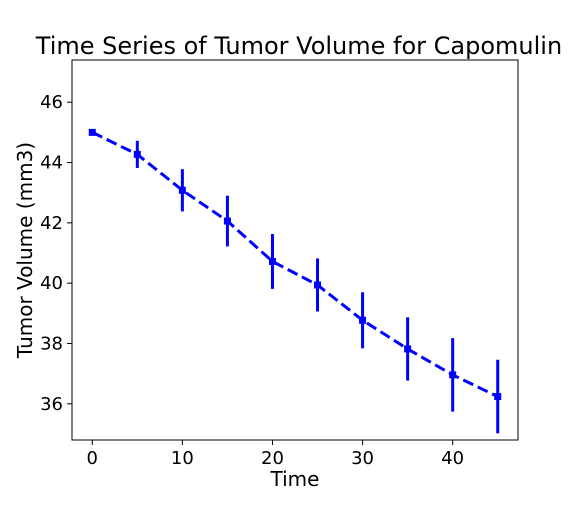 The image size is (576, 508). I want to click on x-tick-label: 30, so click(362, 458).